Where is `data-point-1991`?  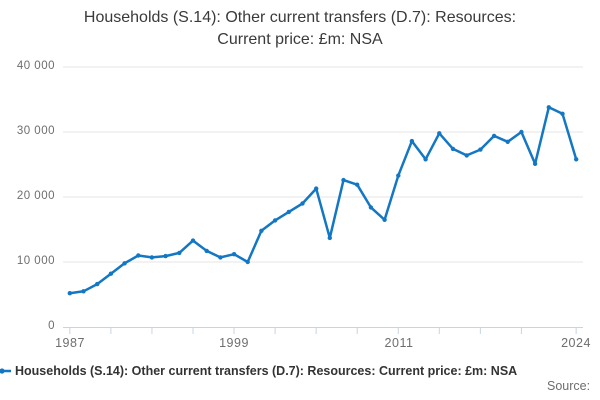
data-point-1991 is located at coordinates (124, 263).